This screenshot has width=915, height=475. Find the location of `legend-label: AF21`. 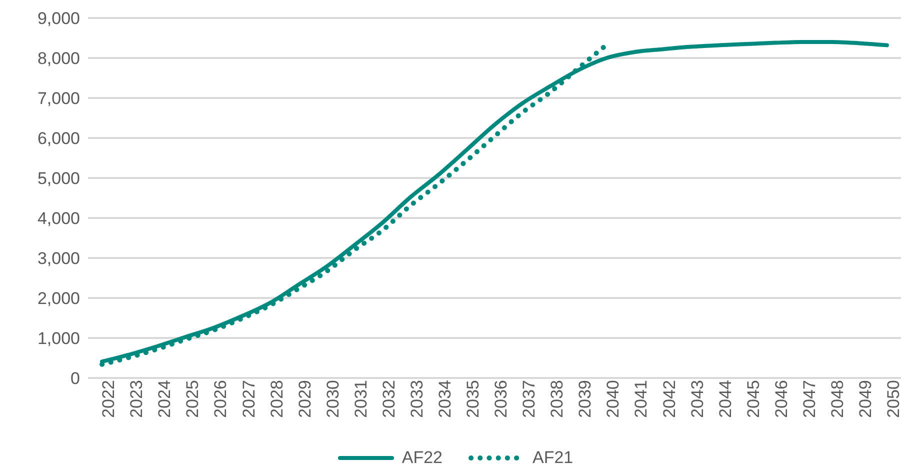

legend-label: AF21 is located at coordinates (553, 458).